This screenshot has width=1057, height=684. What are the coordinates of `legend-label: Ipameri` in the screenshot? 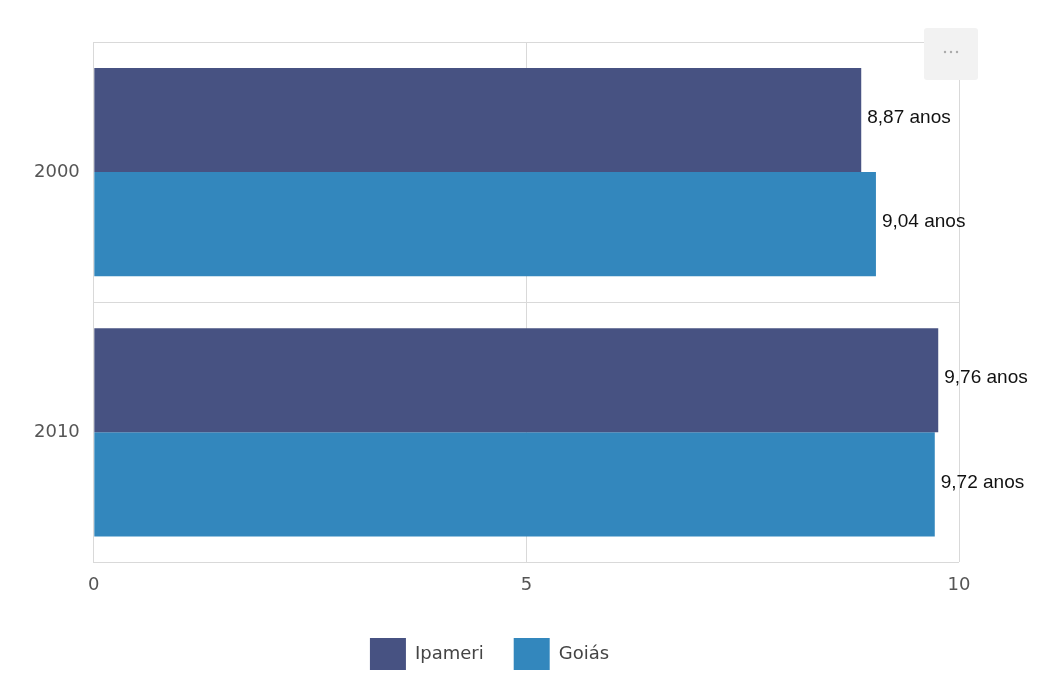 It's located at (449, 652).